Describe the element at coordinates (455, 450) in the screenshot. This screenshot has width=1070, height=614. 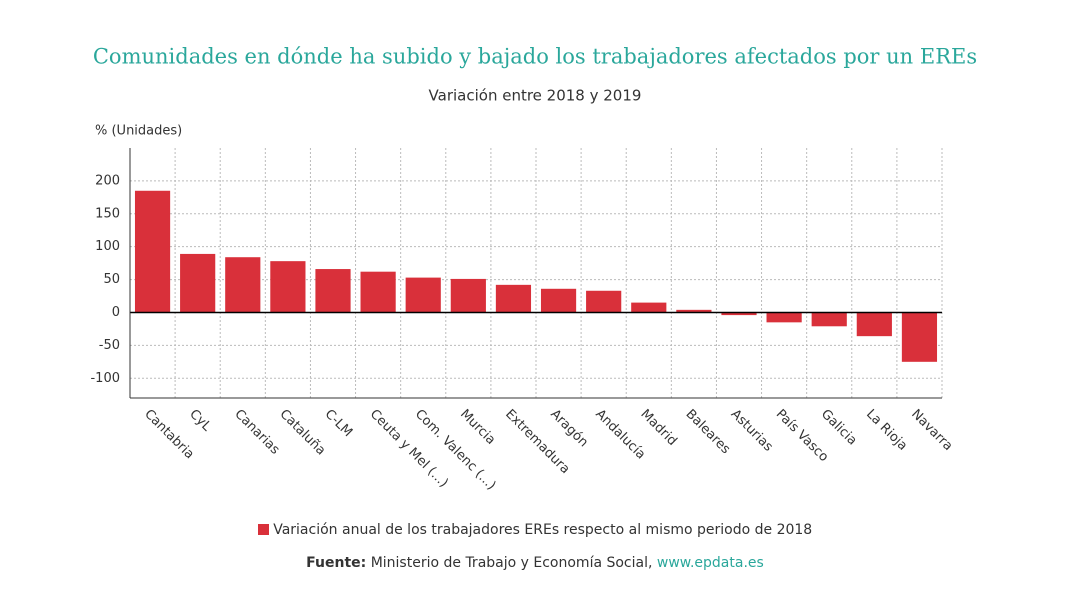
I see `x-tick-label: Com. Valenc (...)` at that location.